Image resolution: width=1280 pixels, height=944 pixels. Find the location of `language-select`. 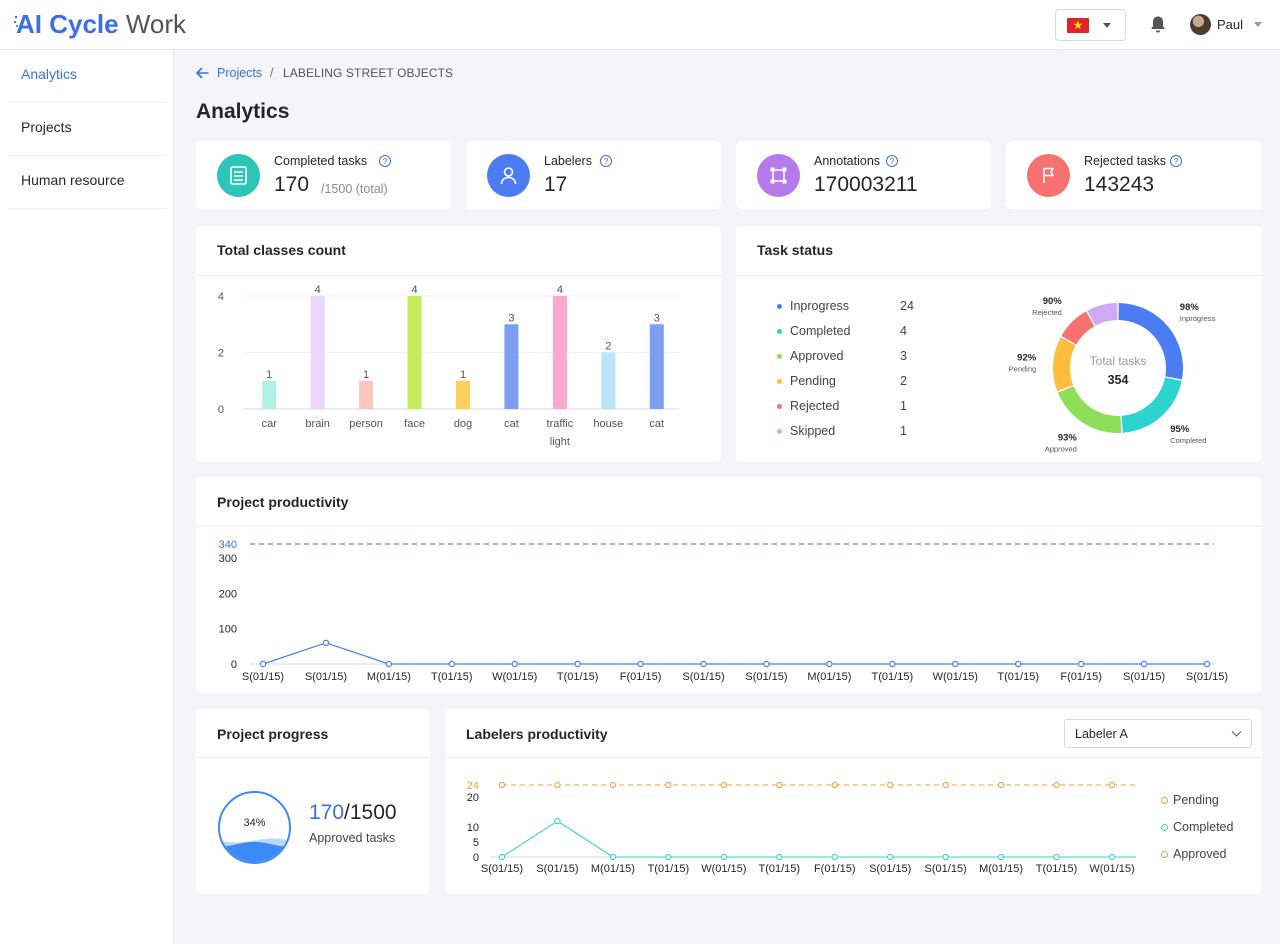

language-select is located at coordinates (1090, 25).